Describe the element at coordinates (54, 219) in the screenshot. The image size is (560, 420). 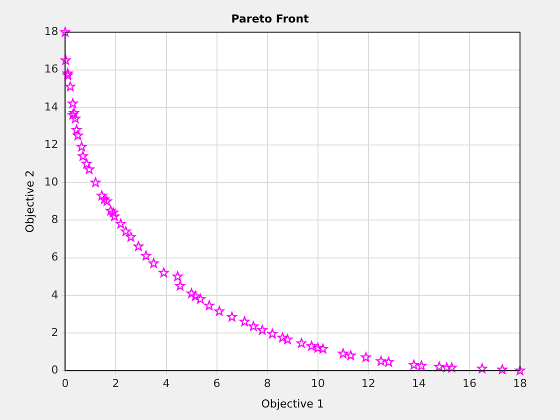
I see `y-tick-label: 8` at that location.